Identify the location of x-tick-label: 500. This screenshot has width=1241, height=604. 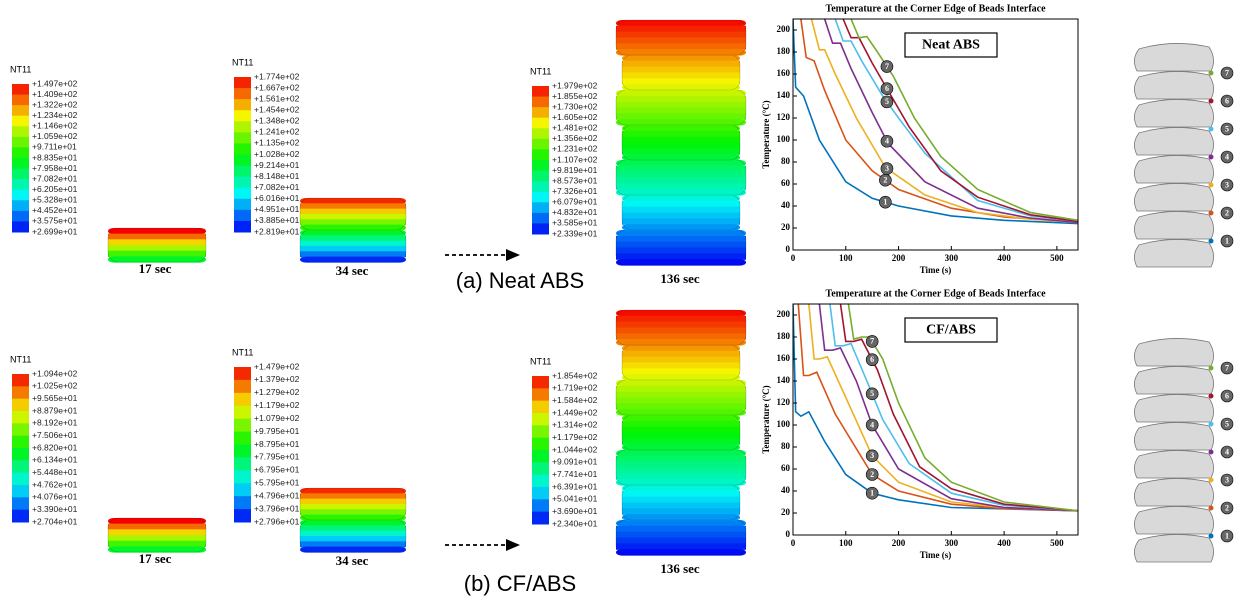
(1057, 543).